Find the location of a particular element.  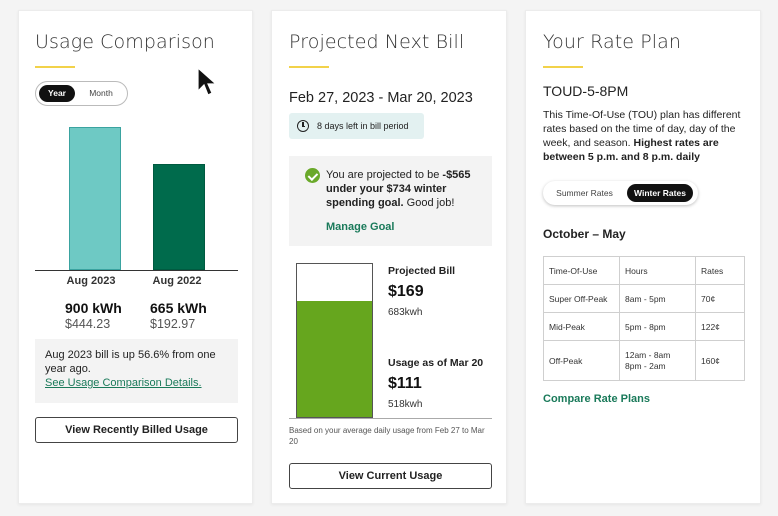

usage-kwh: 518kwh is located at coordinates (405, 404).